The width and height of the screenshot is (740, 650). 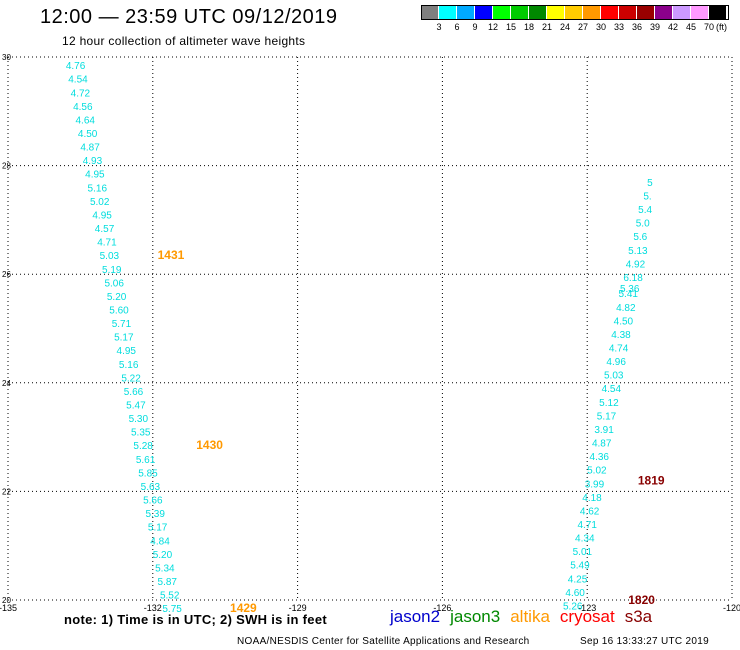 What do you see at coordinates (243, 608) in the screenshot?
I see `pass-time-label: 1429` at bounding box center [243, 608].